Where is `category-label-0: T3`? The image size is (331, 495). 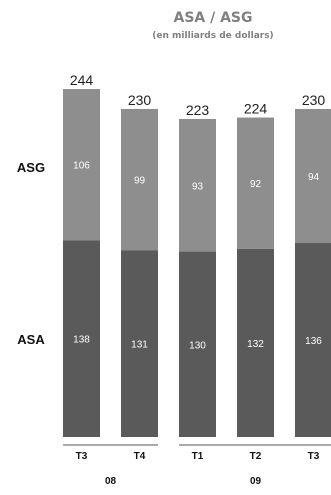 category-label-0: T3 is located at coordinates (82, 456).